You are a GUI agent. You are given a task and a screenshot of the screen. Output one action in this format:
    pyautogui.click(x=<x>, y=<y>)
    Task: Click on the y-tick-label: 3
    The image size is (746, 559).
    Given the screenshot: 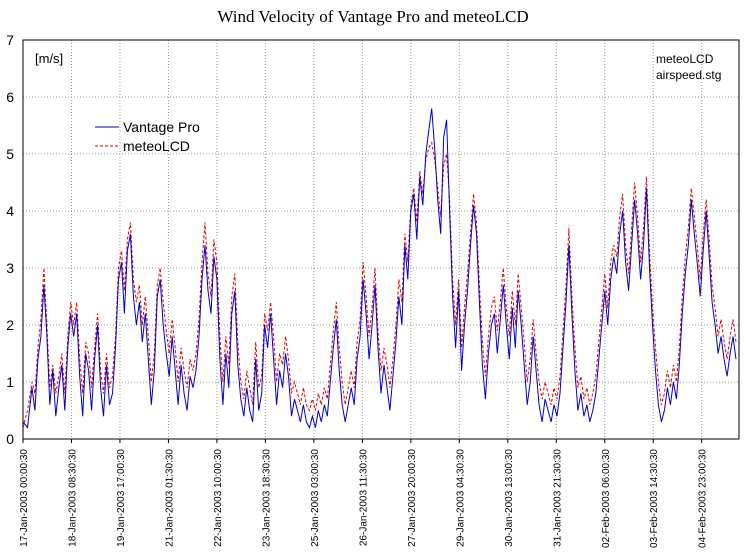 What is the action you would take?
    pyautogui.click(x=10, y=268)
    